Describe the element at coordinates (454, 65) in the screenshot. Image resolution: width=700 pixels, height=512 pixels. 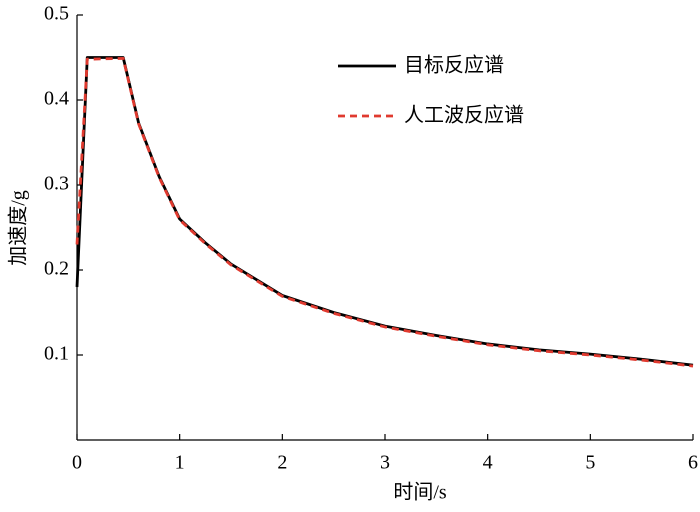
I see `legend-label: 目标反应谱` at that location.